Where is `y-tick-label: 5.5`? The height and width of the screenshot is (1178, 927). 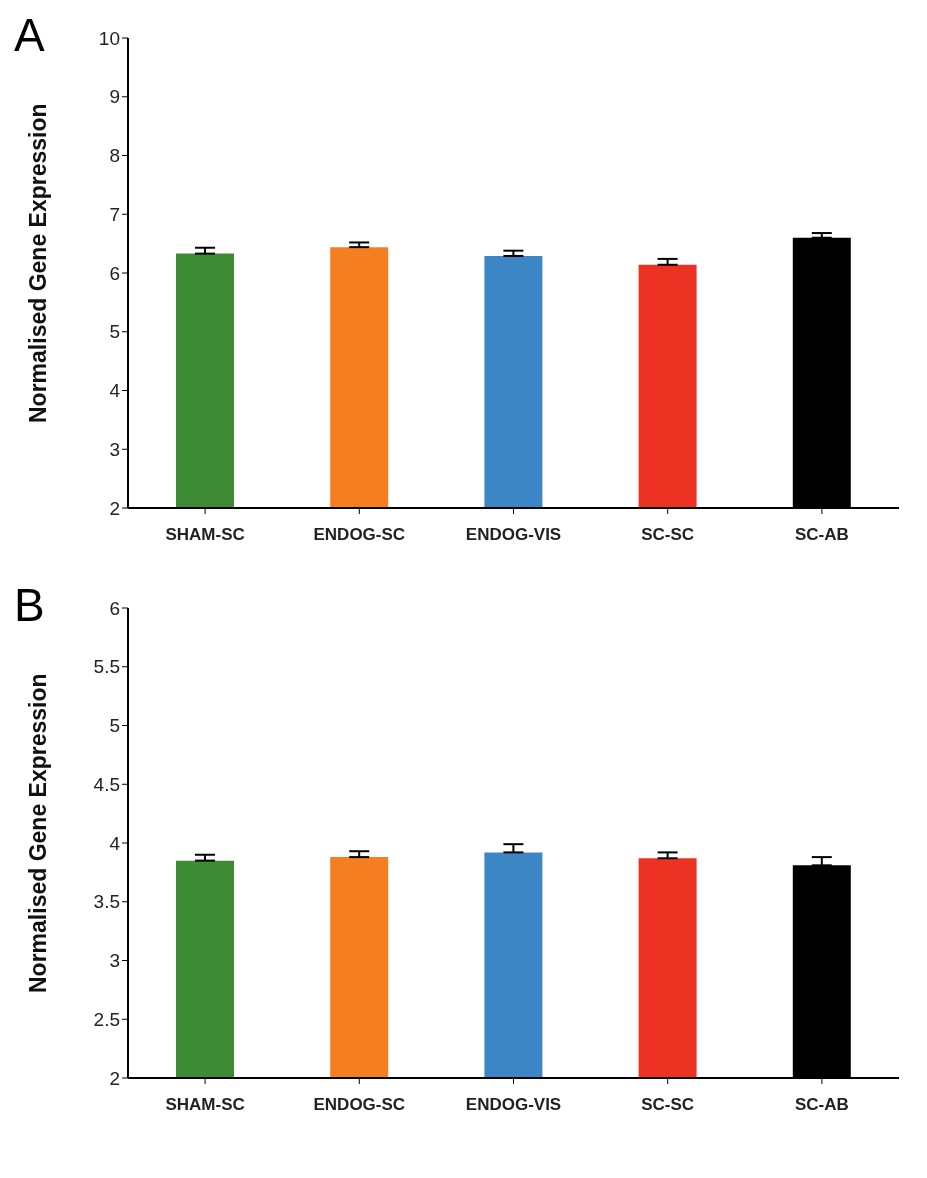 y-tick-label: 5.5 is located at coordinates (106, 667).